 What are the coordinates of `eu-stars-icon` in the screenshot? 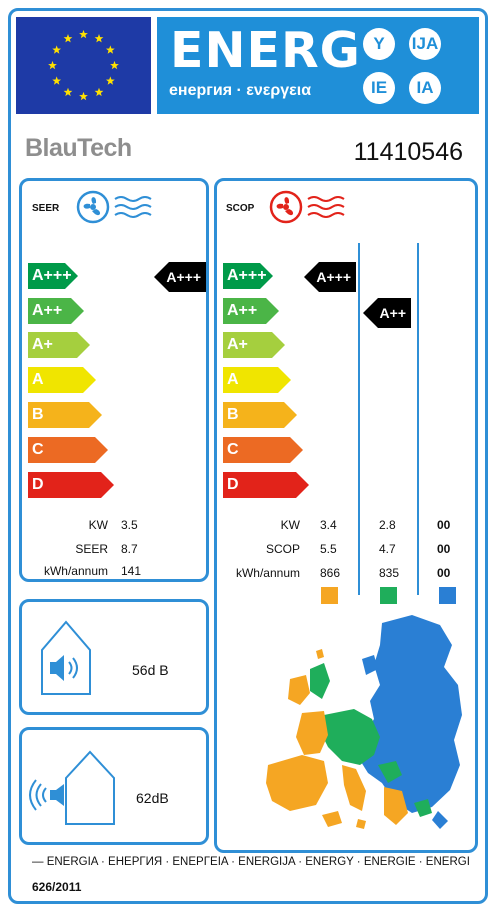 It's located at (83, 65).